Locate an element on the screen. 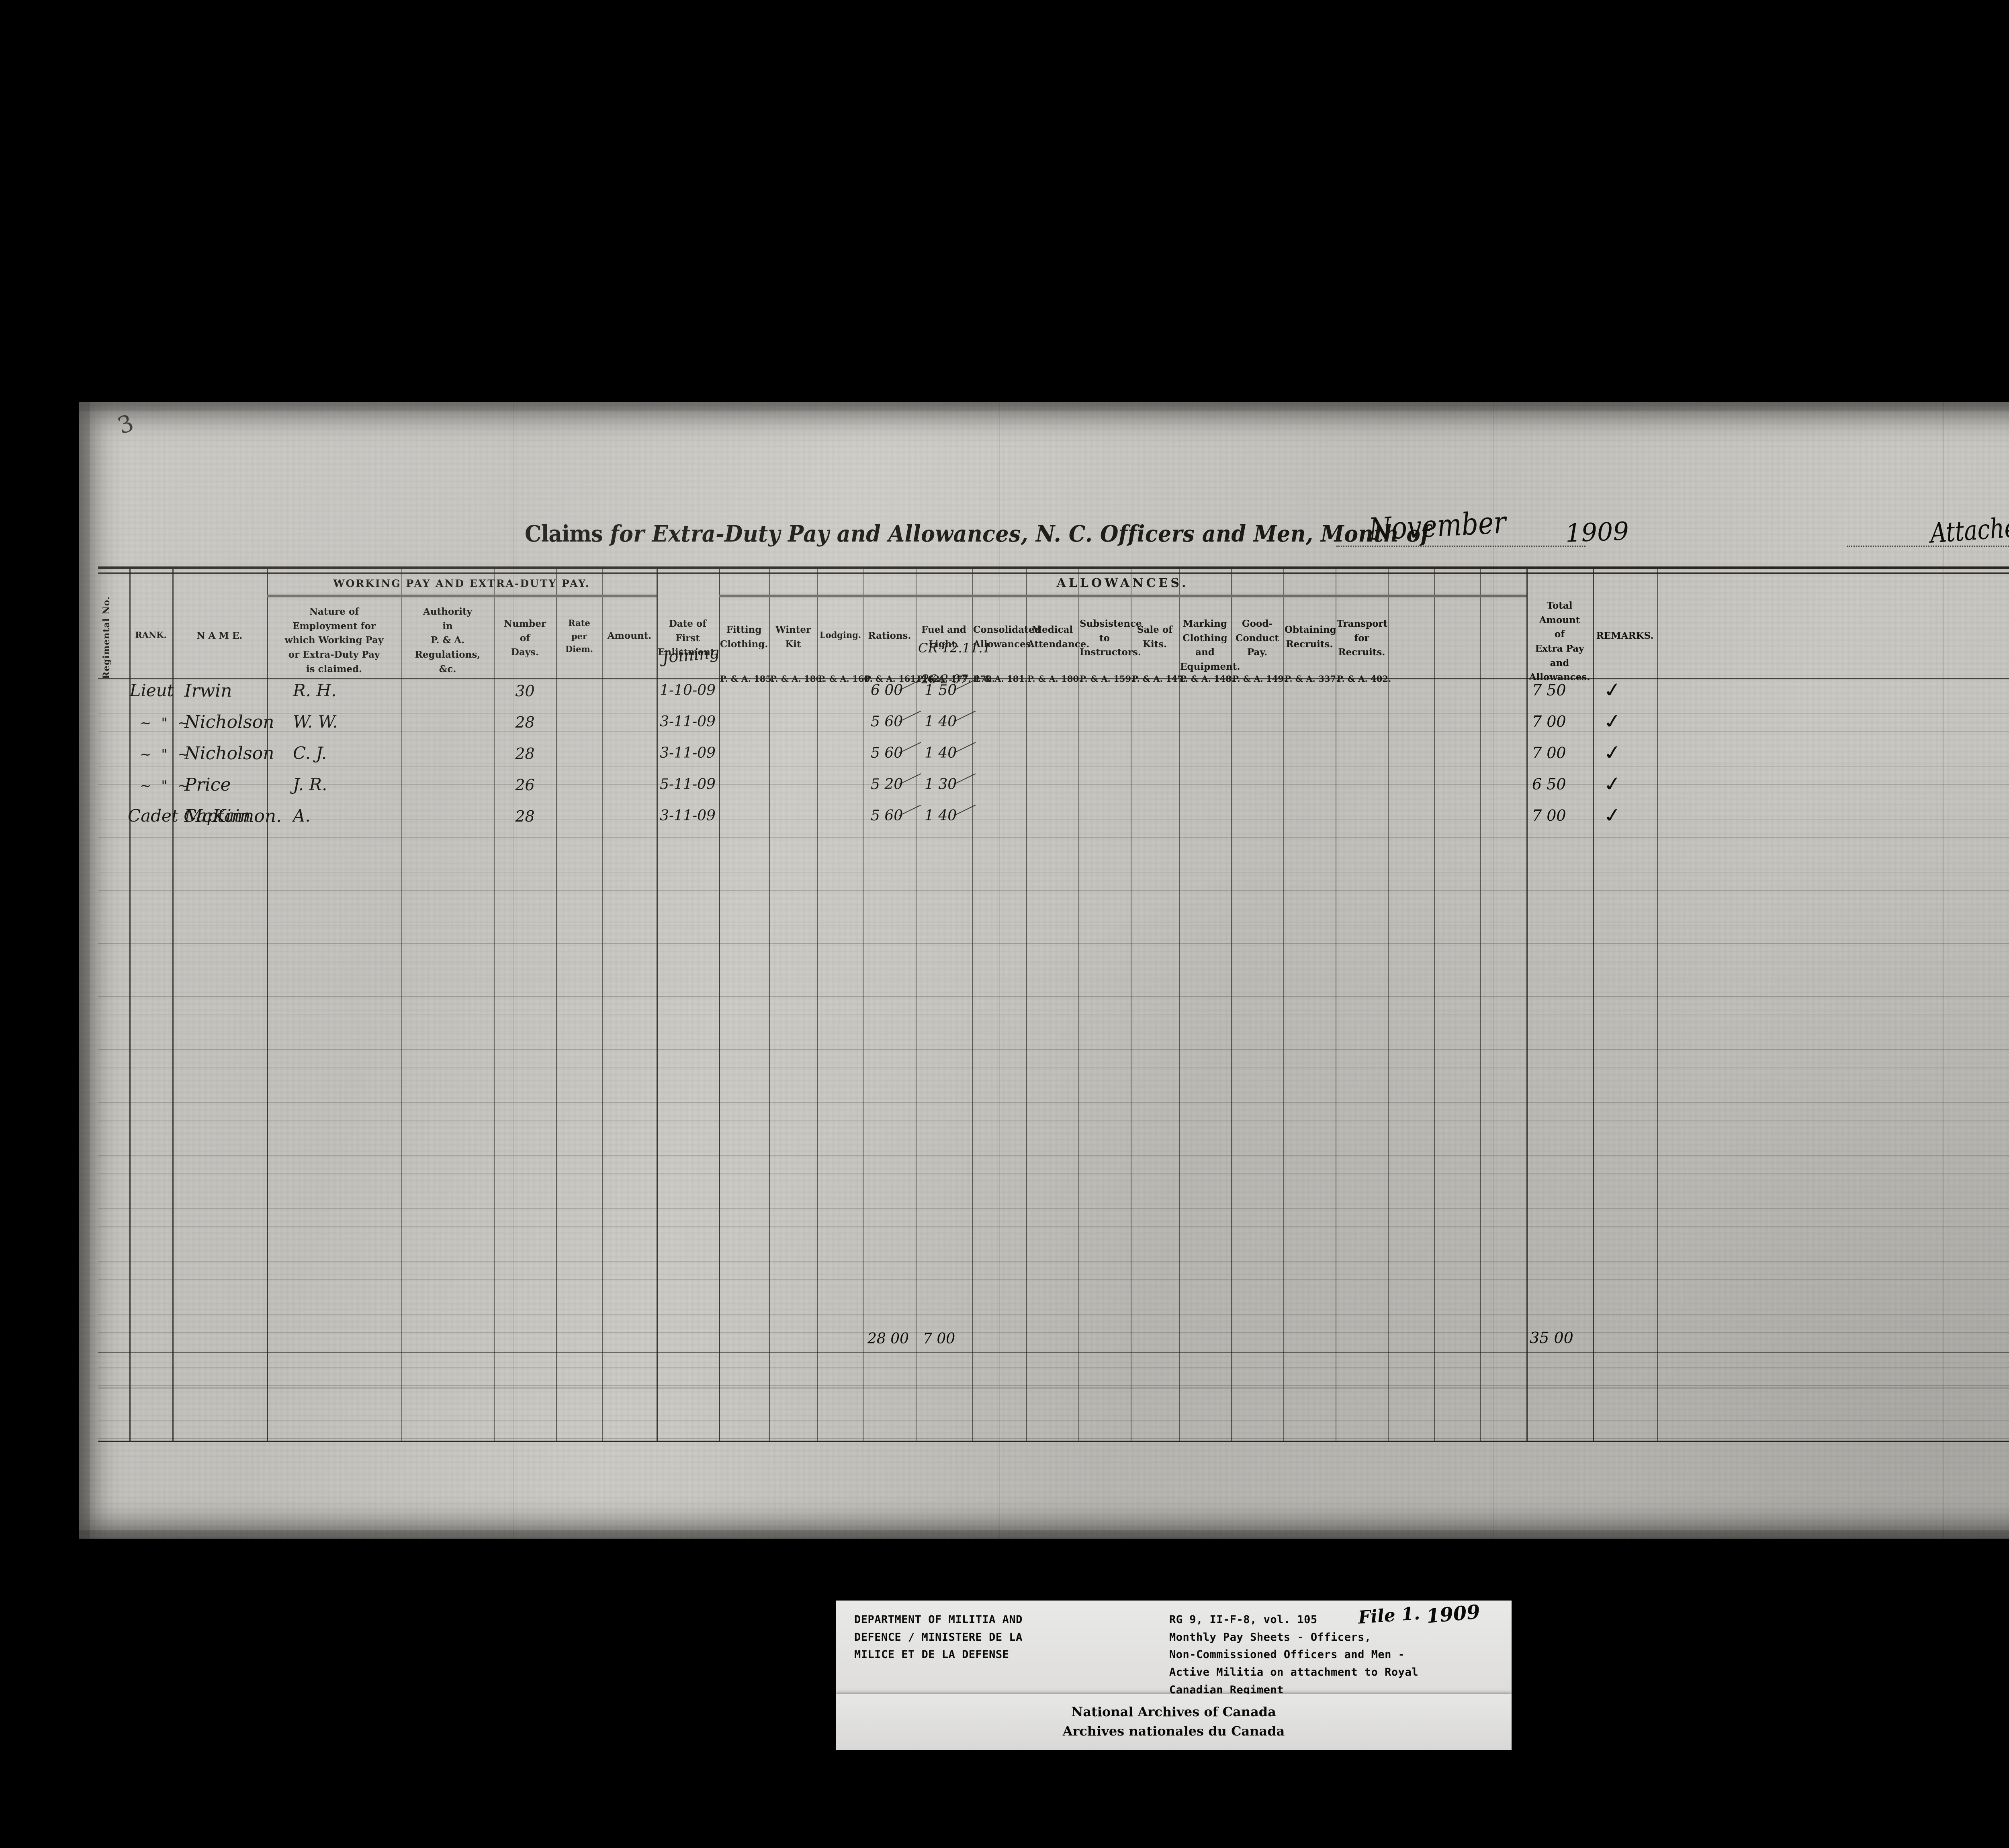 This screenshot has width=2009, height=1848. column-header-line: or Extra-Duty Pay is located at coordinates (334, 654).